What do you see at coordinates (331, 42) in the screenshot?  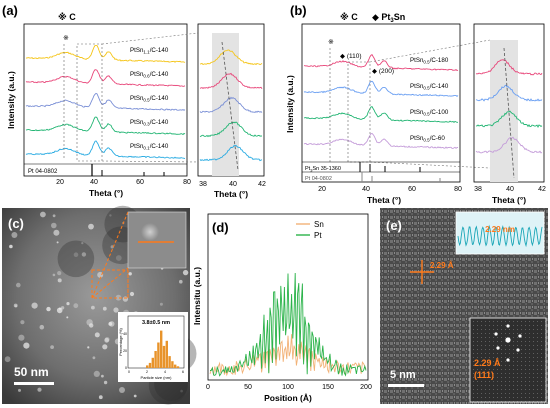 I see `panel-b-carbon-marker: ※` at bounding box center [331, 42].